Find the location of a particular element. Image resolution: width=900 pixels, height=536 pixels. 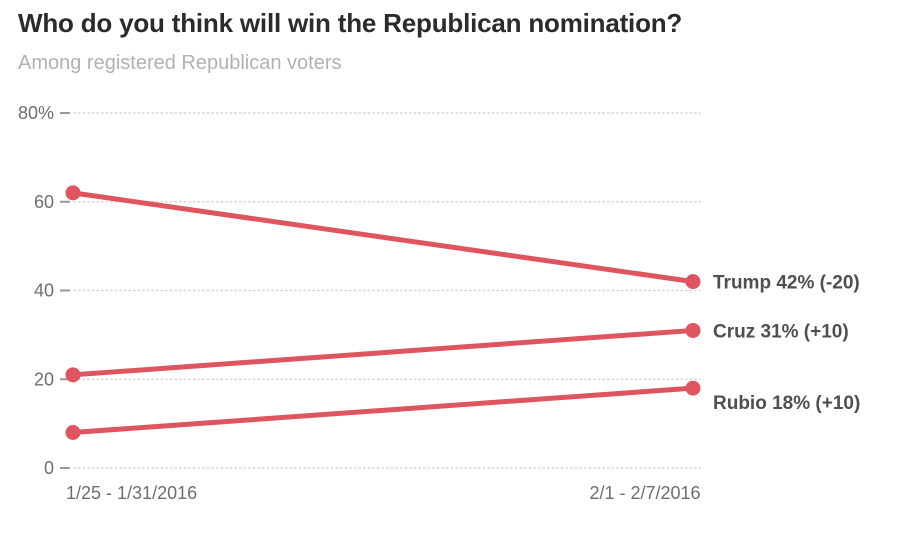

y-tick-label: 0 is located at coordinates (49, 468).